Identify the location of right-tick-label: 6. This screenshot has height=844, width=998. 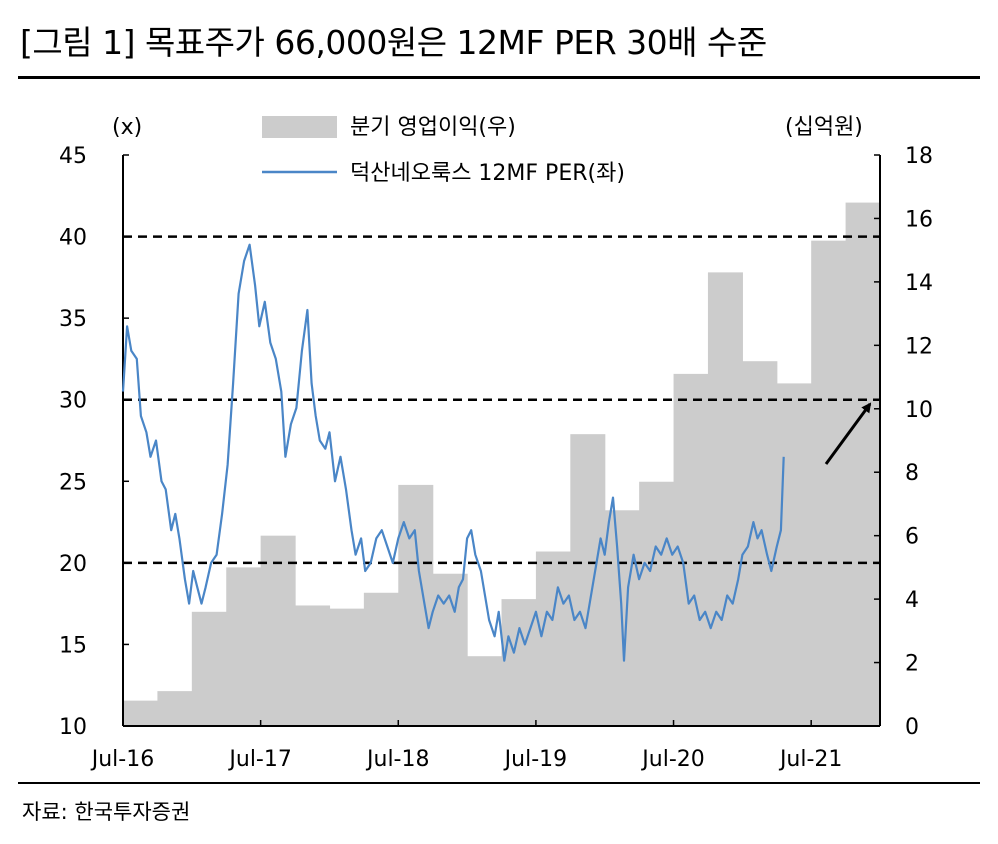
(912, 537).